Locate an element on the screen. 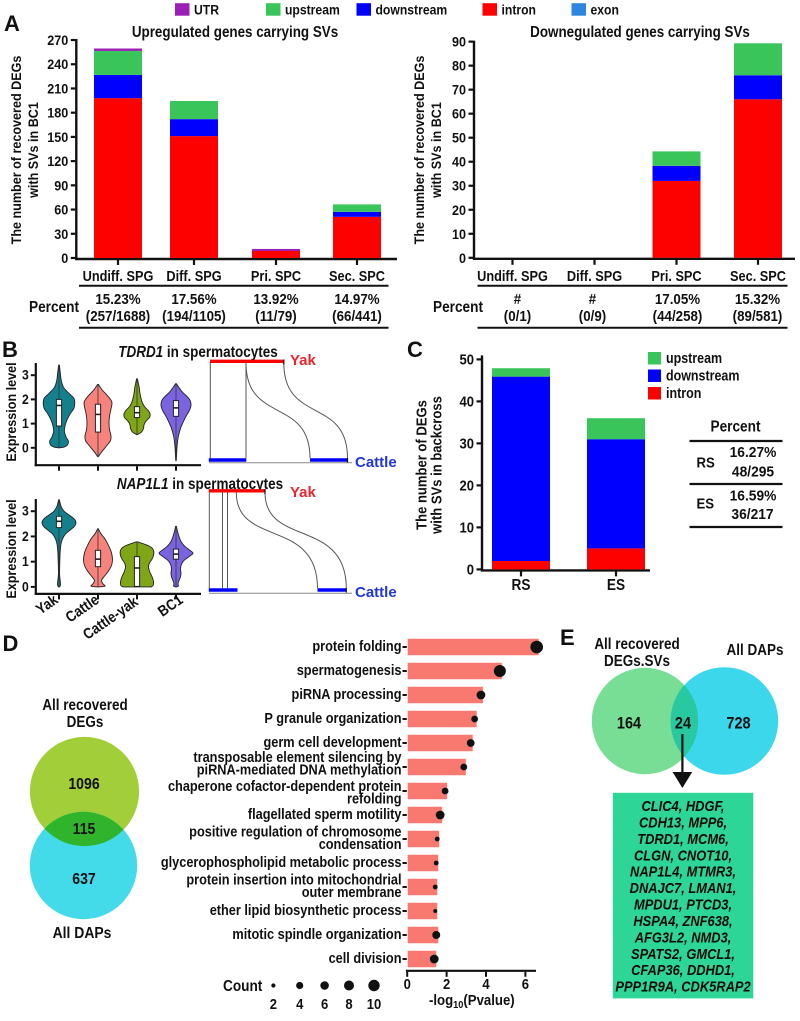  svg-text:ether lipid biosynthetic proce: ether lipid biosynthetic process is located at coordinates (306, 909).